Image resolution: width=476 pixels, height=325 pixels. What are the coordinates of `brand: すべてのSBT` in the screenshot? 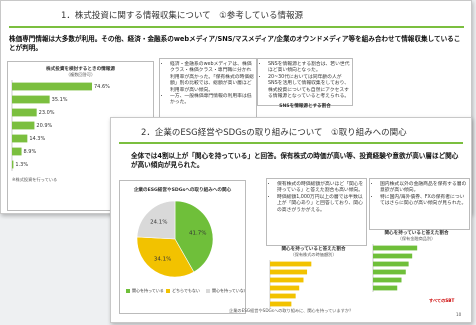 It's located at (442, 300).